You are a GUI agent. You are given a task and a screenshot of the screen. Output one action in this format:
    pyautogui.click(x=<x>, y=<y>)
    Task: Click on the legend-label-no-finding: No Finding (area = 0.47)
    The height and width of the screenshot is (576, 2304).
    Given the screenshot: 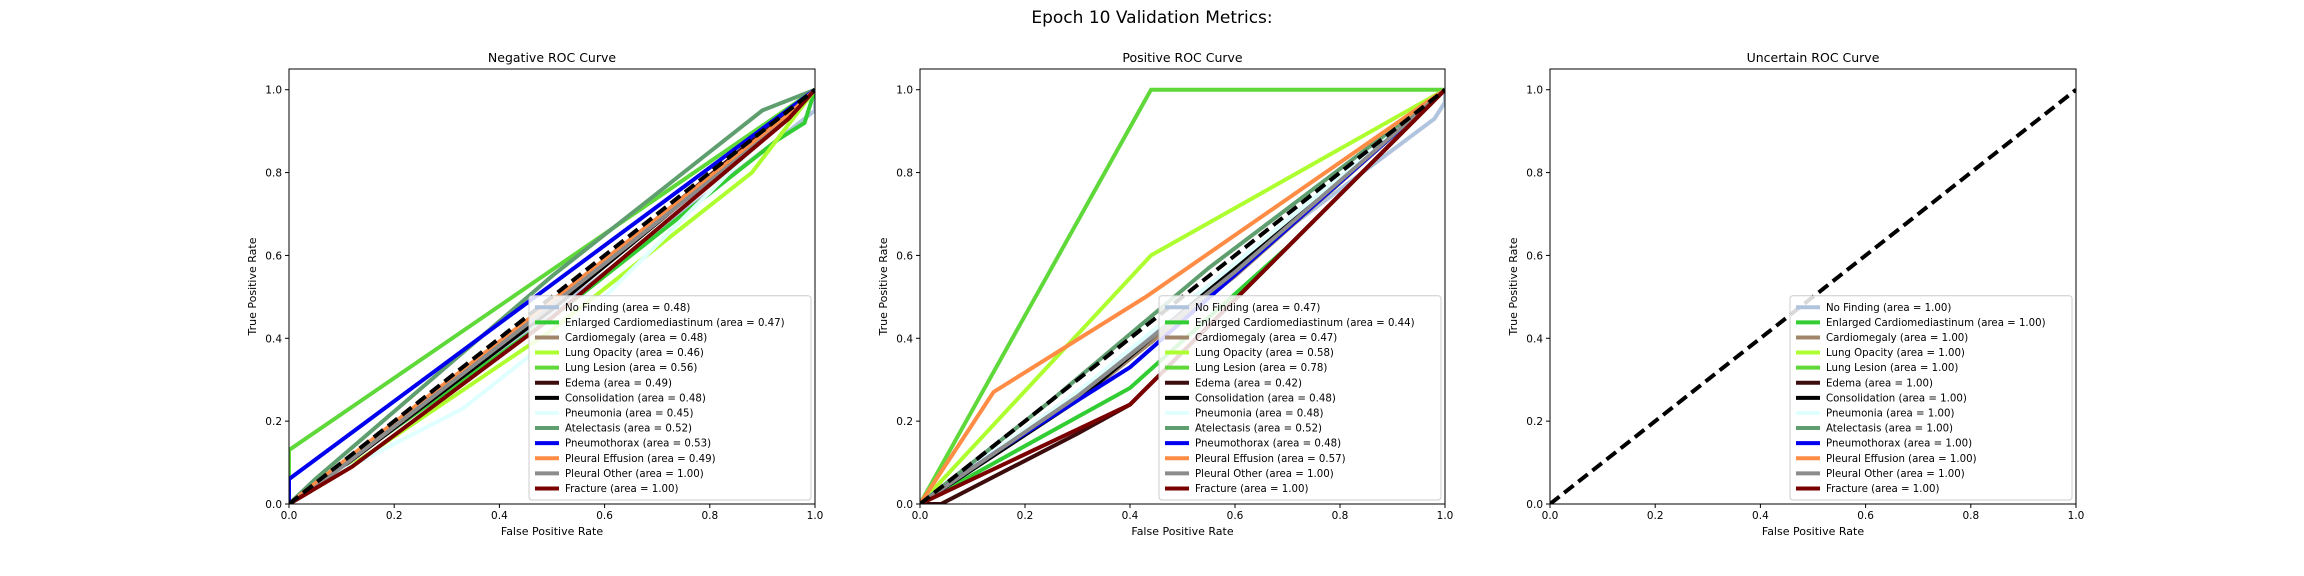 What is the action you would take?
    pyautogui.click(x=1257, y=308)
    